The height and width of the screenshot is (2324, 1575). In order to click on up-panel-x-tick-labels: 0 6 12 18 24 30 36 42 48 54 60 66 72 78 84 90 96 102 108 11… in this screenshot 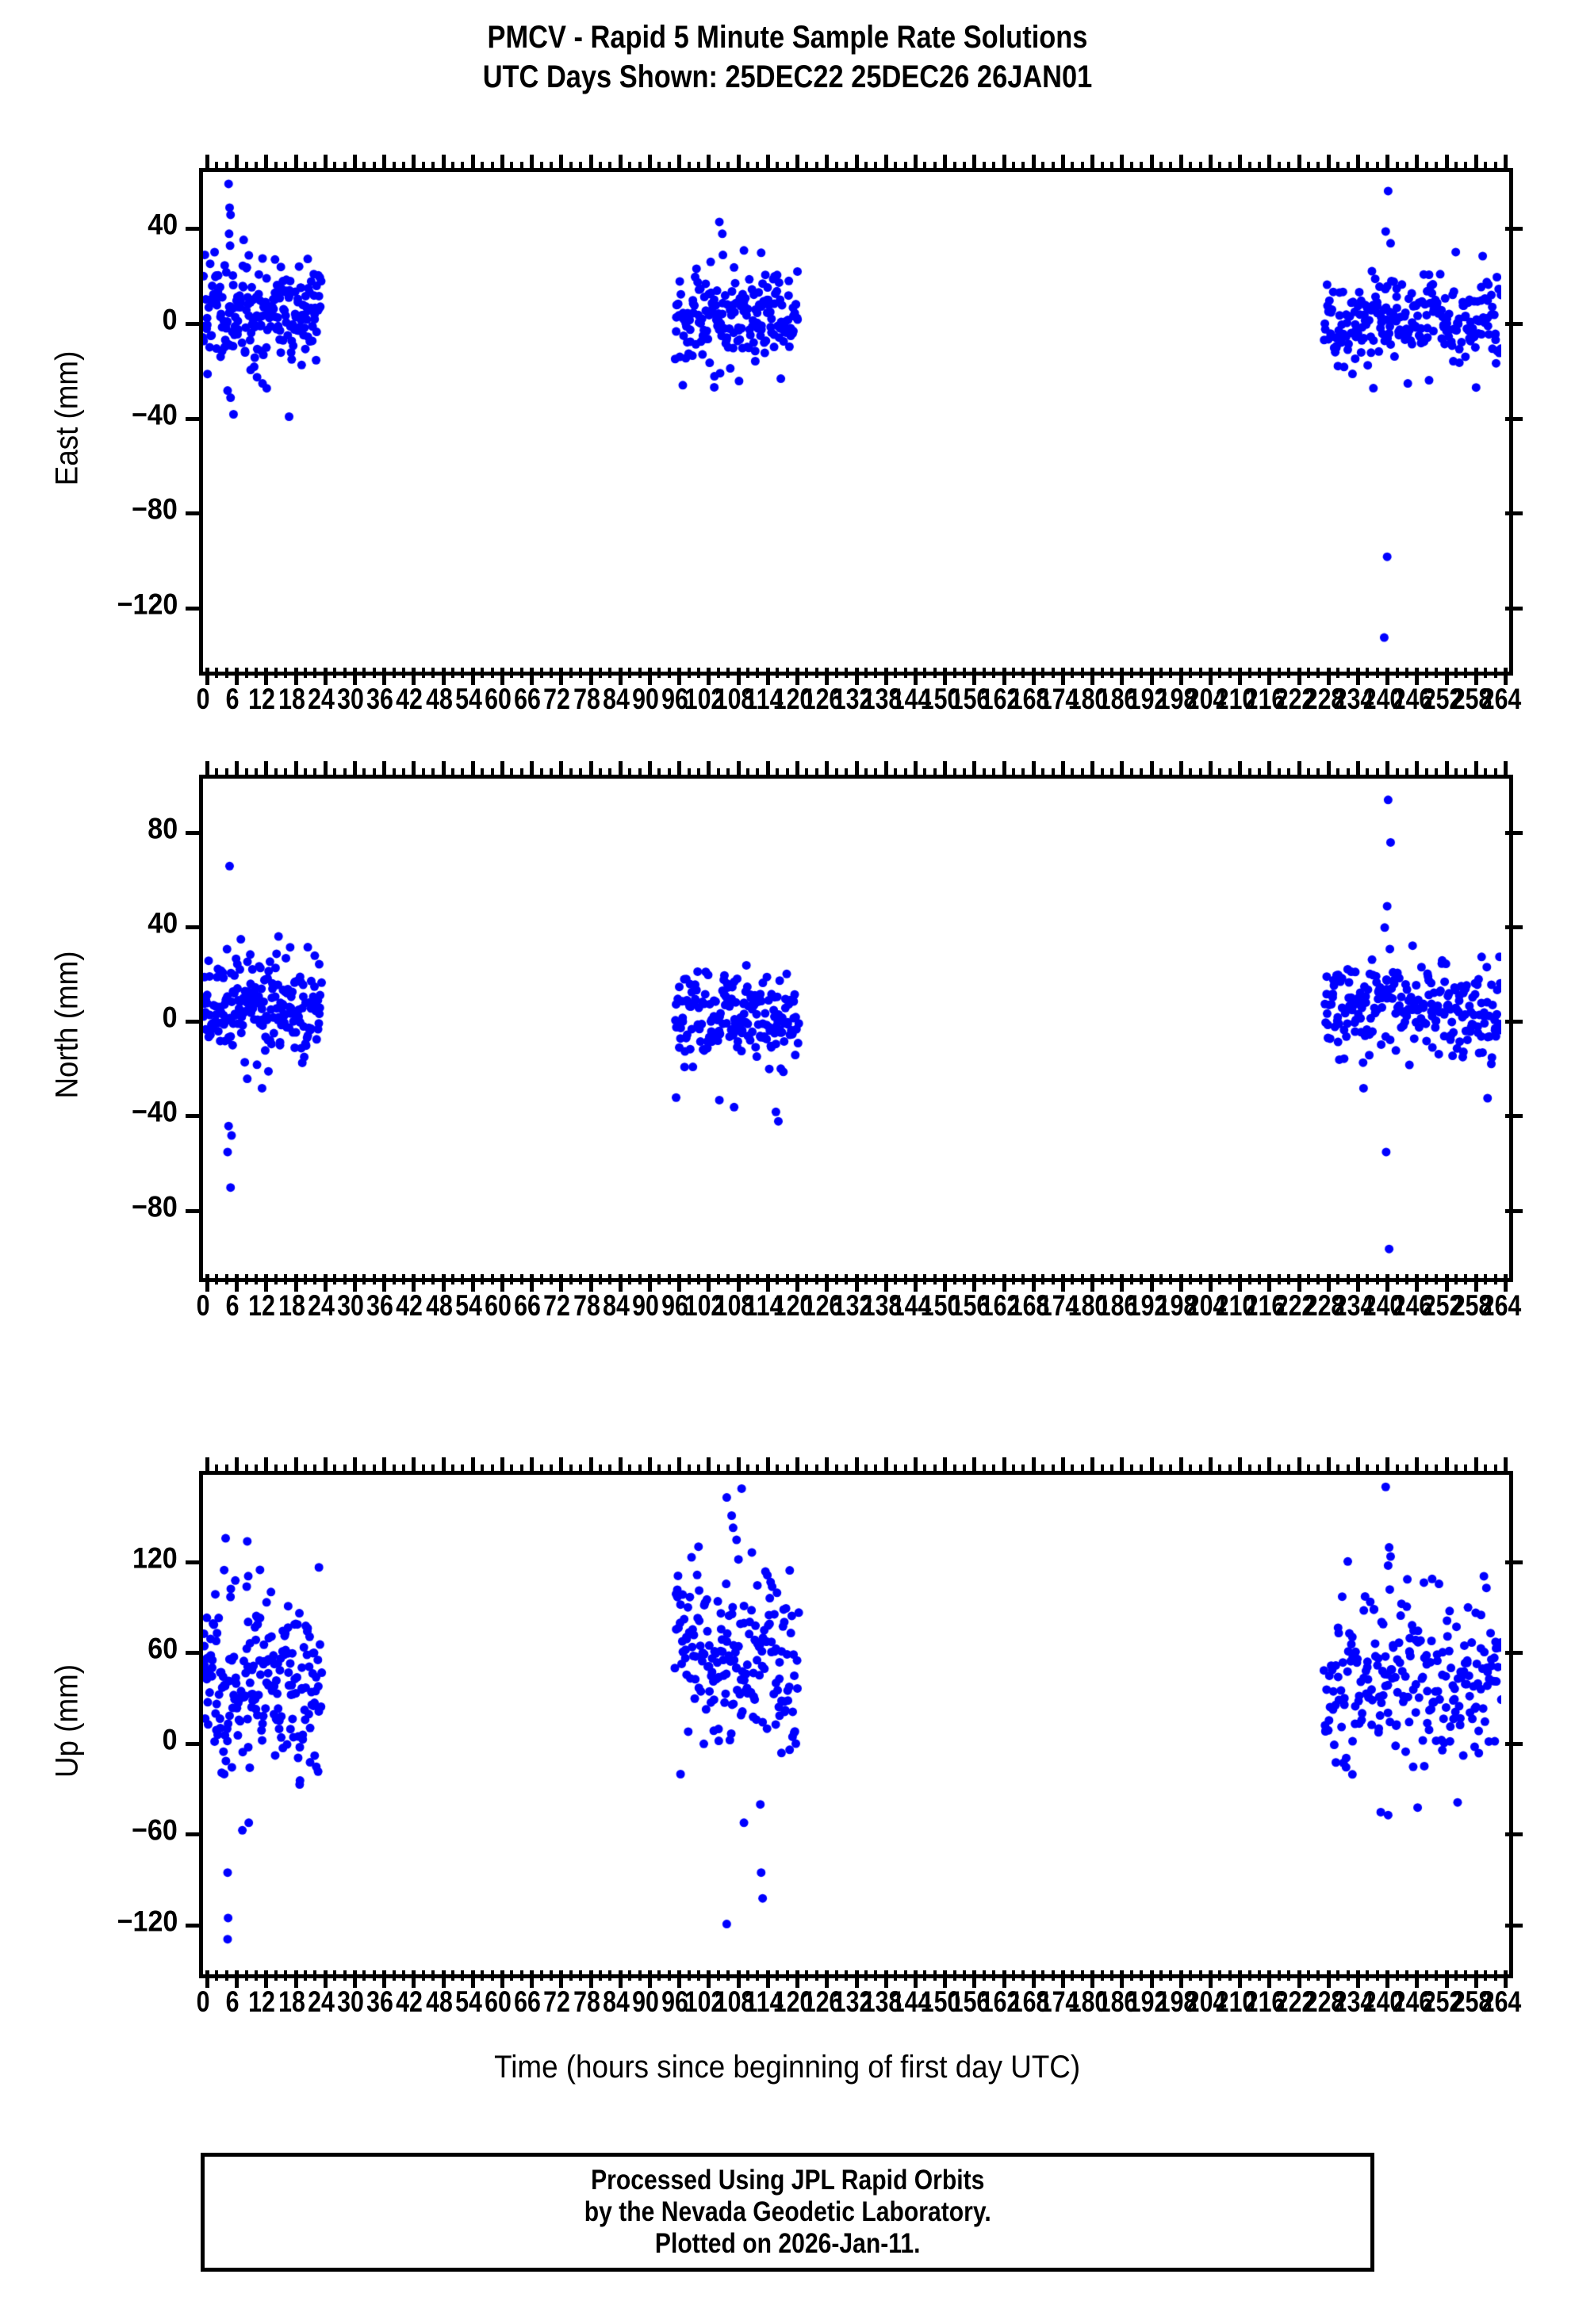, I will do `click(859, 2004)`.